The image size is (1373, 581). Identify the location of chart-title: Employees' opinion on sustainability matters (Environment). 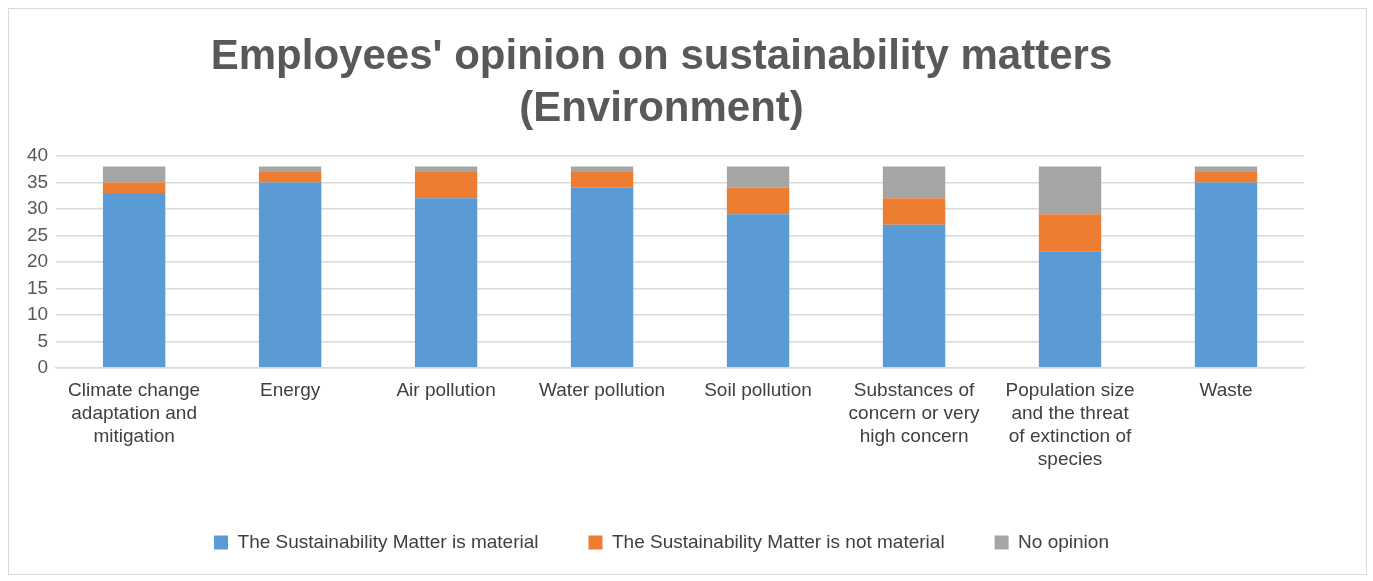
(661, 80).